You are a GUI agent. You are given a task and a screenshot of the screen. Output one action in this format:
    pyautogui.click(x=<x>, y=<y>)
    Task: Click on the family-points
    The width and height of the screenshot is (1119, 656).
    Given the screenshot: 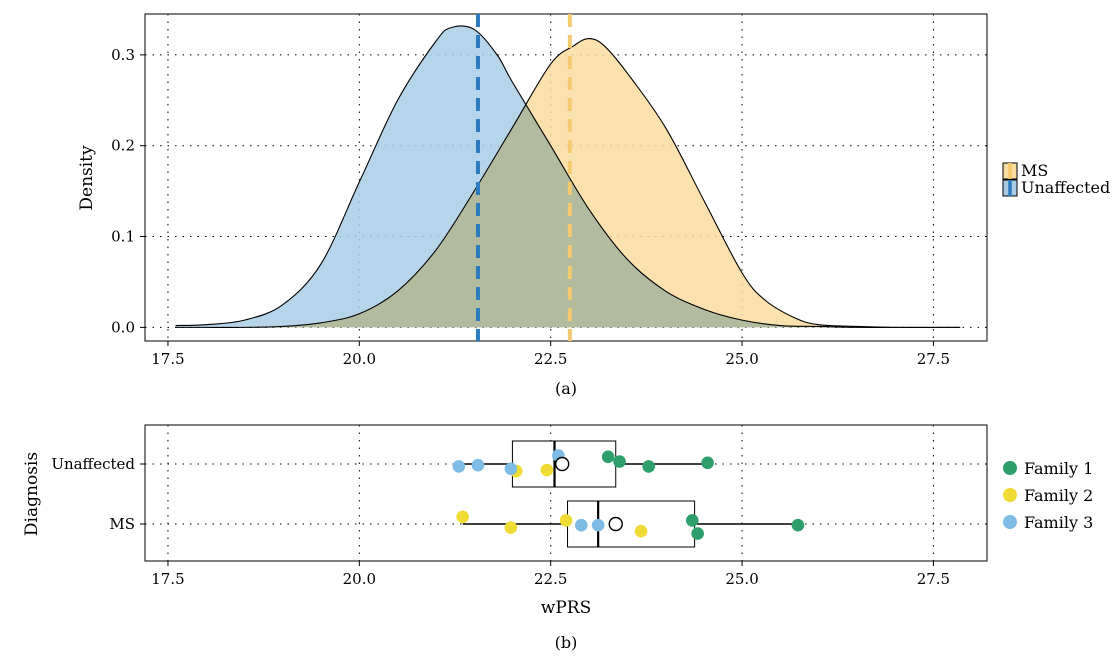 What is the action you would take?
    pyautogui.click(x=628, y=494)
    